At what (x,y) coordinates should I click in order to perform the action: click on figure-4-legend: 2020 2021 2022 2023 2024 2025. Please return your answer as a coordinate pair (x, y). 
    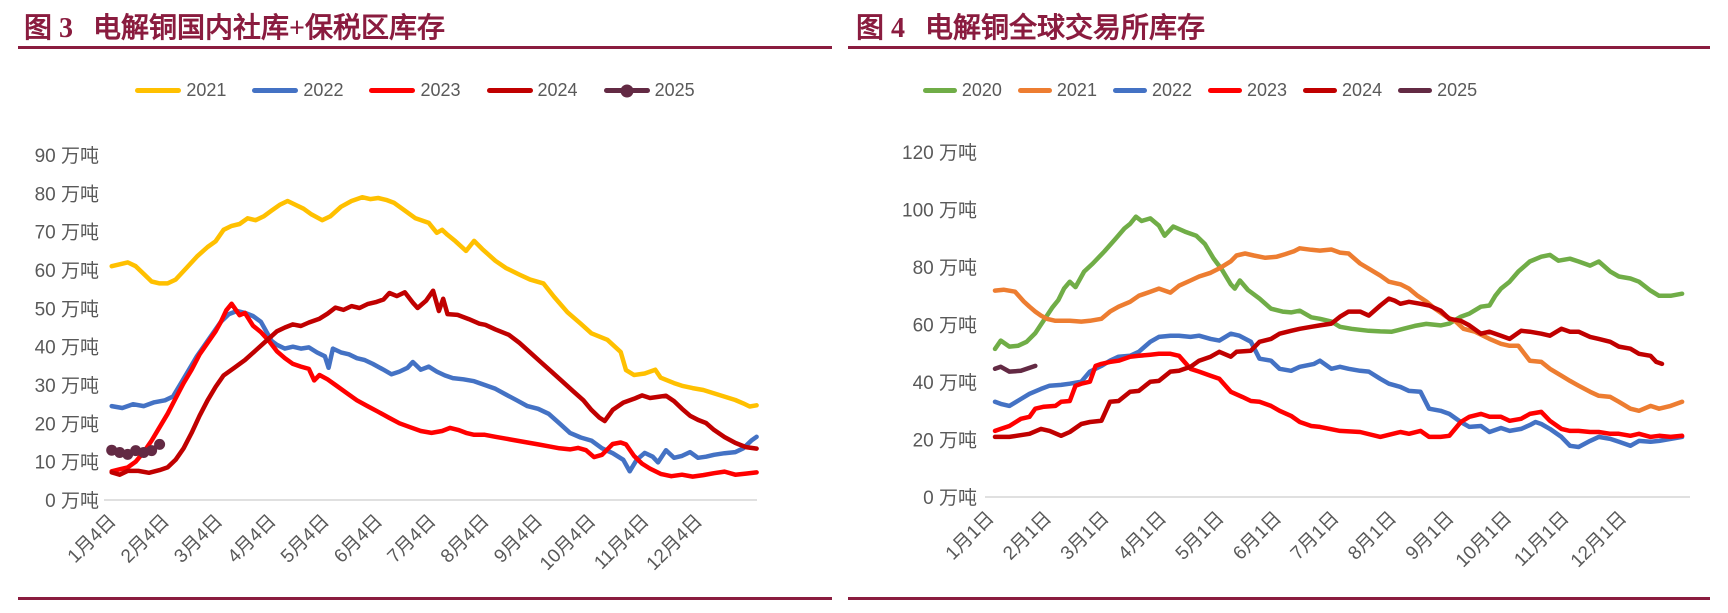
    Looking at the image, I should click on (1200, 90).